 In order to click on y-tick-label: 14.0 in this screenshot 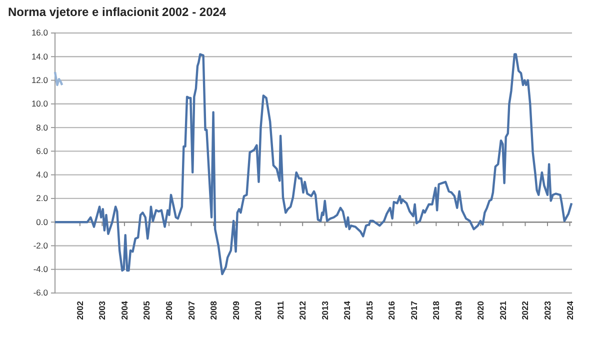, I will do `click(39, 56)`.